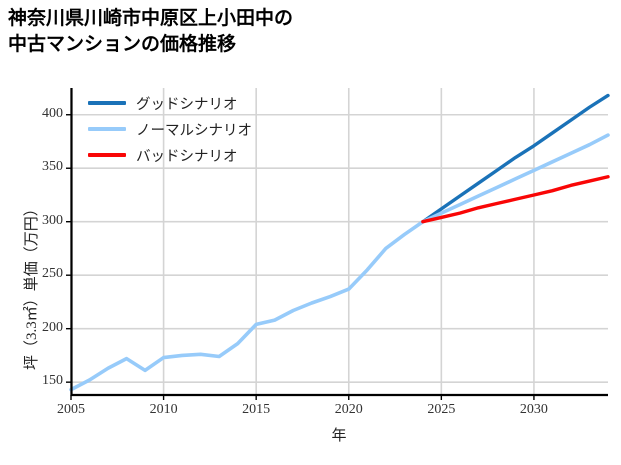 The height and width of the screenshot is (465, 621). I want to click on legend-label-normal: ノーマルシナリオ, so click(194, 130).